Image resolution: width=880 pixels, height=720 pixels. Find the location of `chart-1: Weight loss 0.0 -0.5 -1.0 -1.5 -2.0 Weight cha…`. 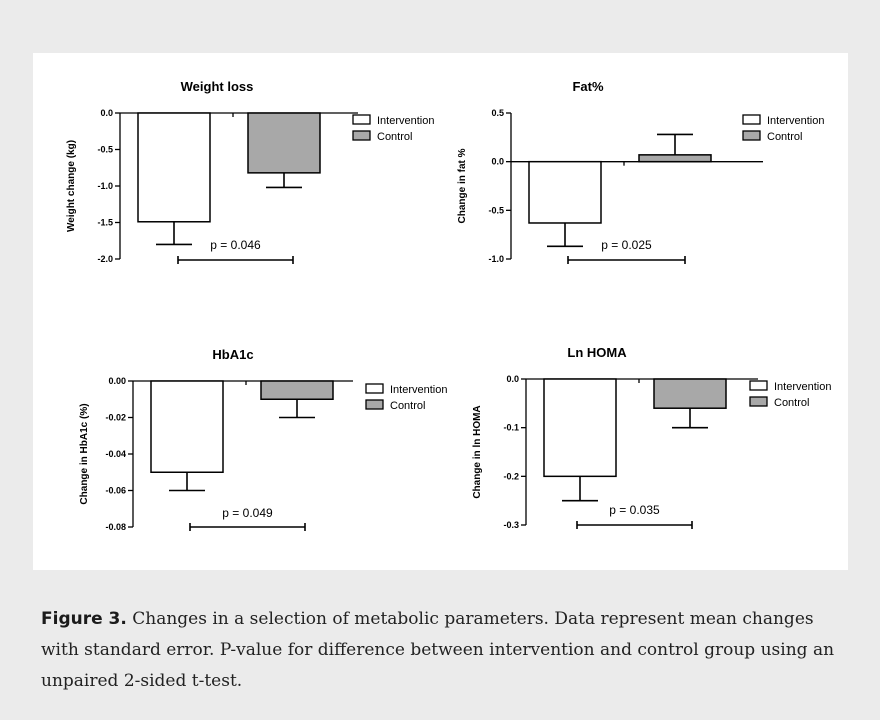

chart-1: Weight loss 0.0 -0.5 -1.0 -1.5 -2.0 Weight cha… is located at coordinates (250, 171).